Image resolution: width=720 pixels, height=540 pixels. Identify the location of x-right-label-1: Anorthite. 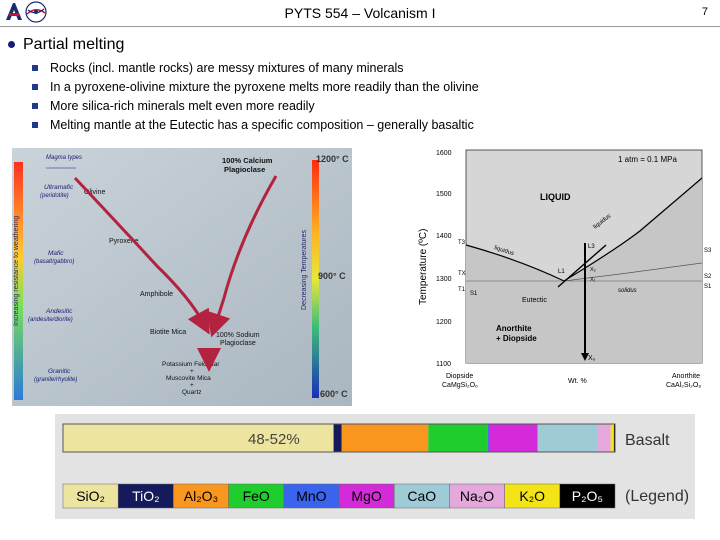
(686, 376).